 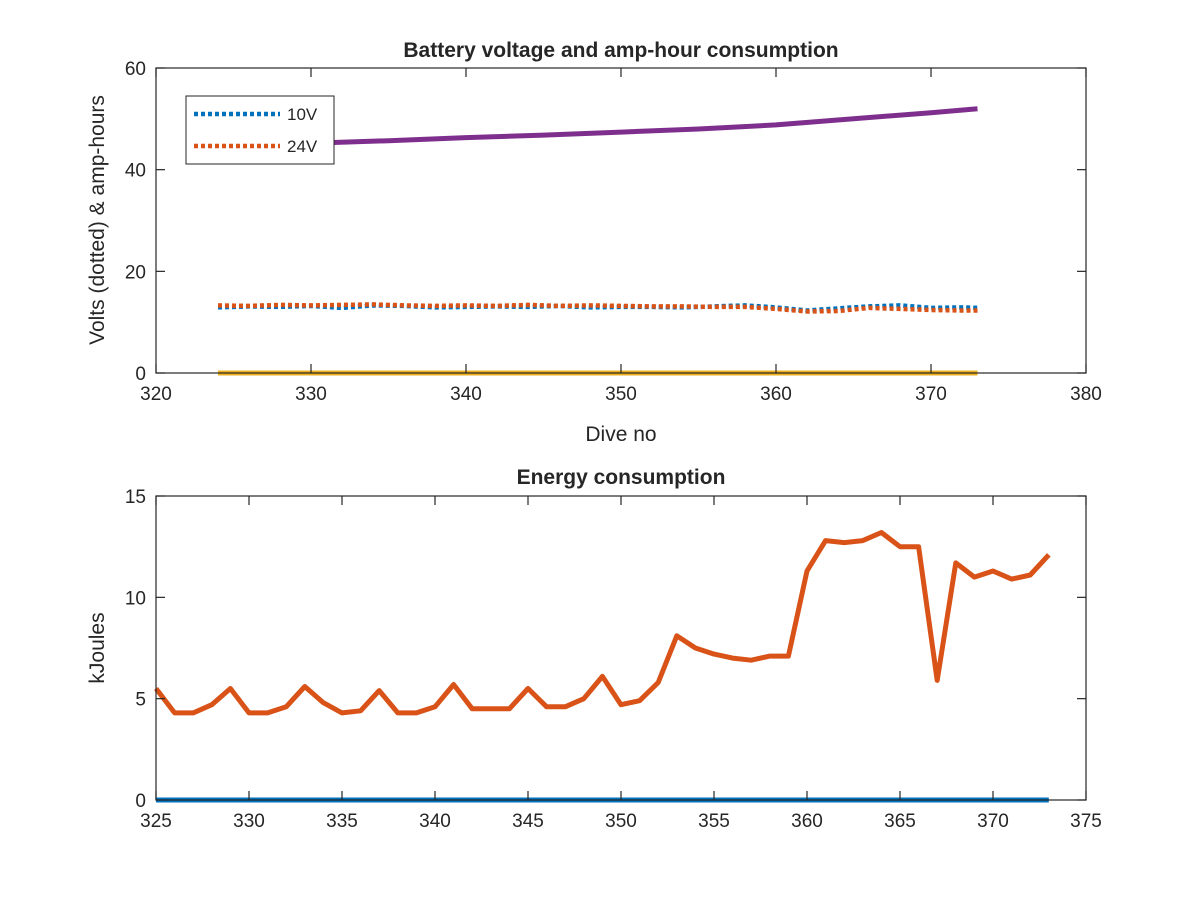 I want to click on energy-y-tick-label: 5, so click(x=140, y=700).